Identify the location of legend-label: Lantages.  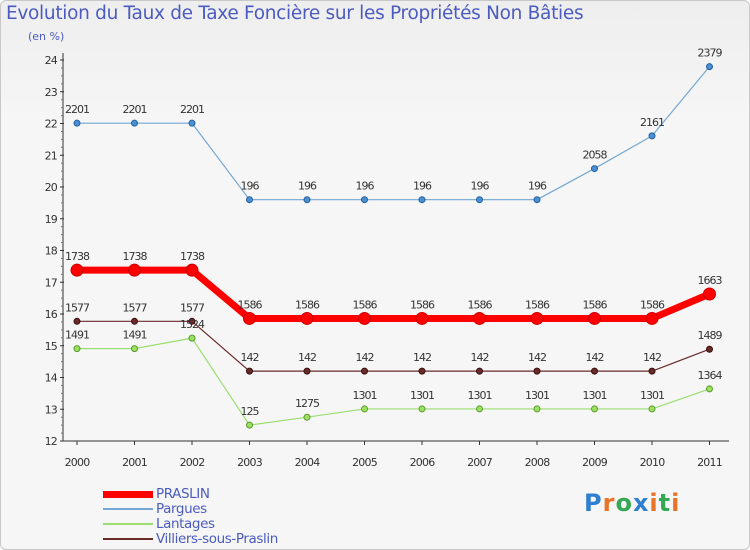
(185, 524).